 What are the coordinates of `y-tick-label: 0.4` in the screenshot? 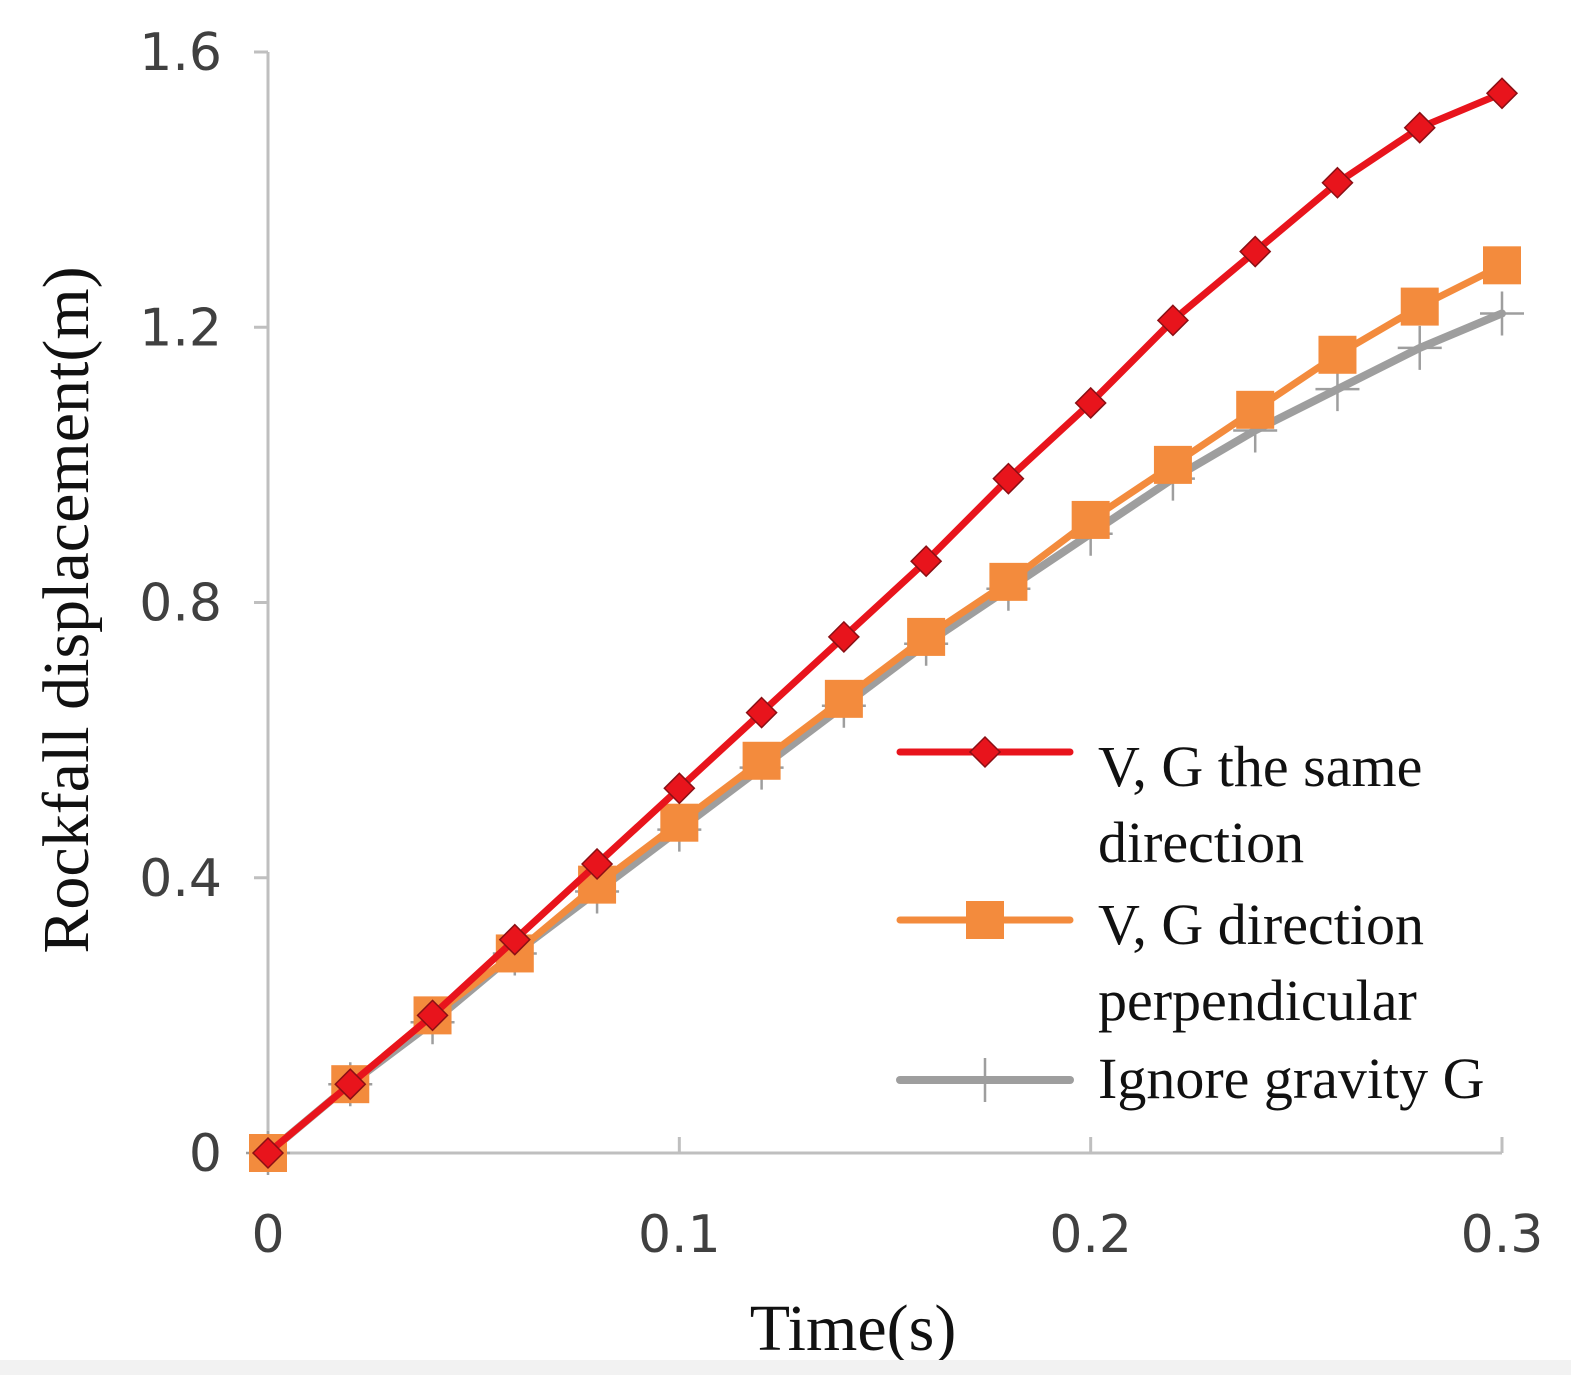 It's located at (180, 879).